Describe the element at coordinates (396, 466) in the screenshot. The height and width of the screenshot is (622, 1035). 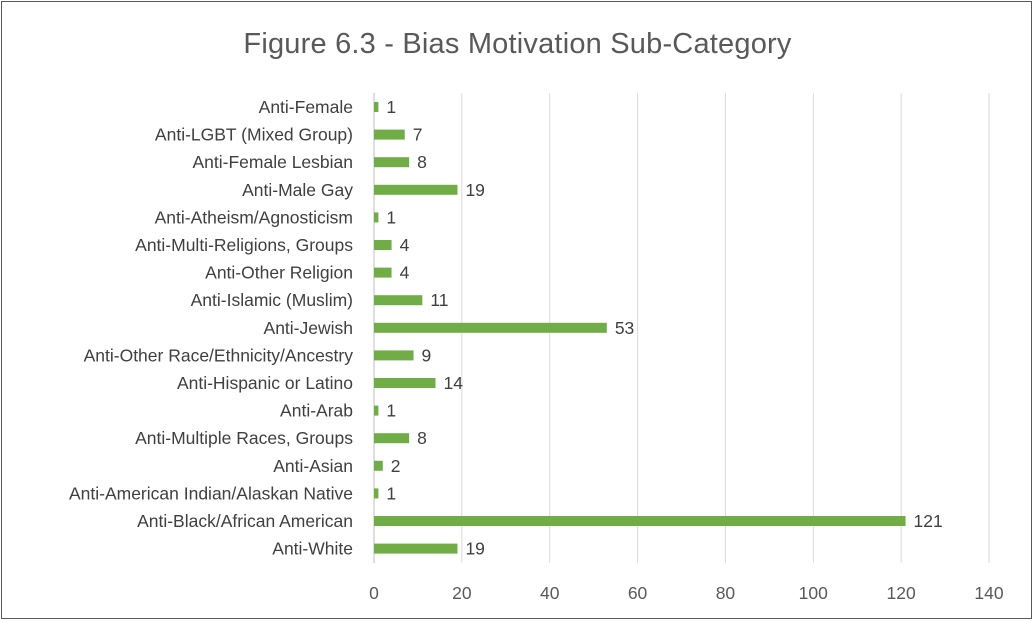
I see `data-label: 2` at that location.